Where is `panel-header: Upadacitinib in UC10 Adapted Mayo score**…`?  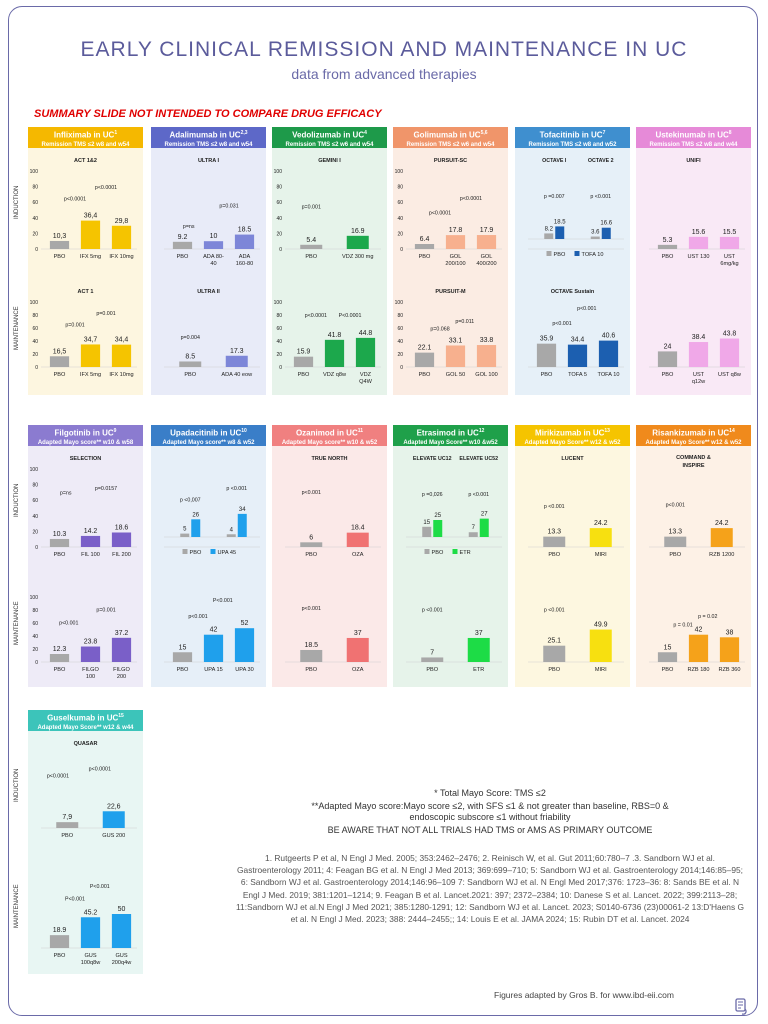
panel-header: Upadacitinib in UC10 Adapted Mayo score**… is located at coordinates (208, 435).